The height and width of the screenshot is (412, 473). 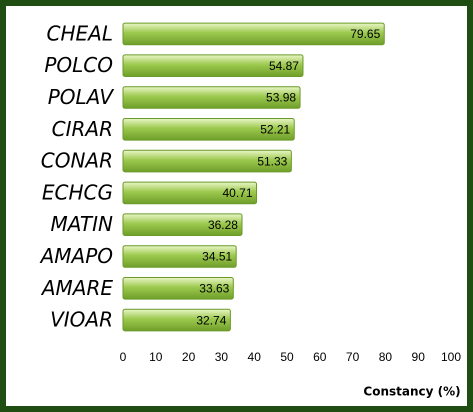 I want to click on value-label: 52.21, so click(x=275, y=129).